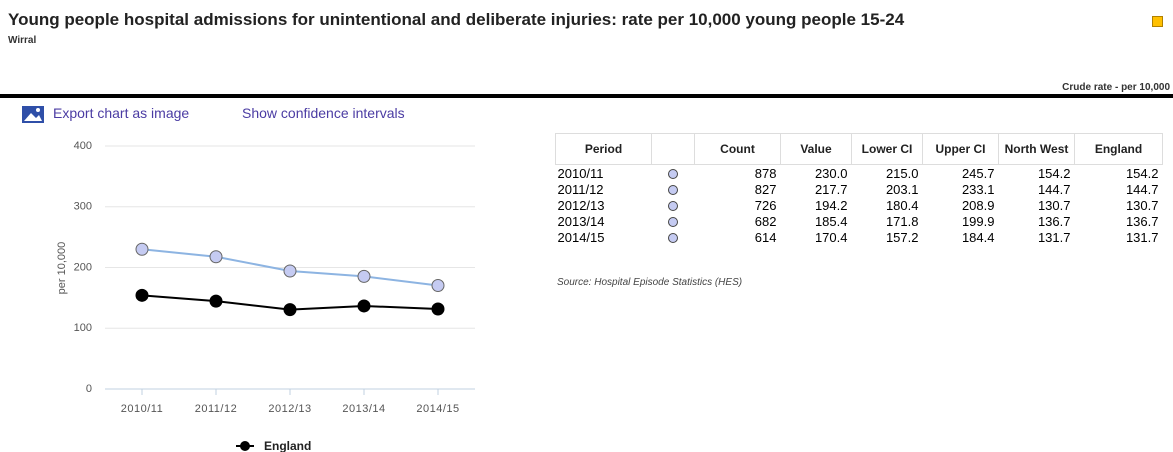  What do you see at coordinates (245, 446) in the screenshot?
I see `legend-marker` at bounding box center [245, 446].